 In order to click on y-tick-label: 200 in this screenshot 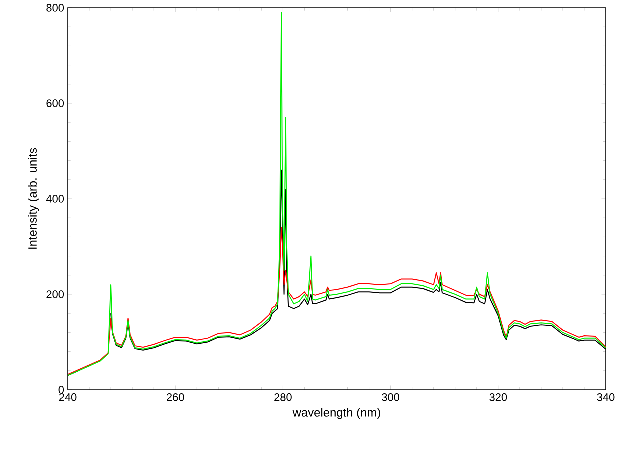, I will do `click(55, 294)`.